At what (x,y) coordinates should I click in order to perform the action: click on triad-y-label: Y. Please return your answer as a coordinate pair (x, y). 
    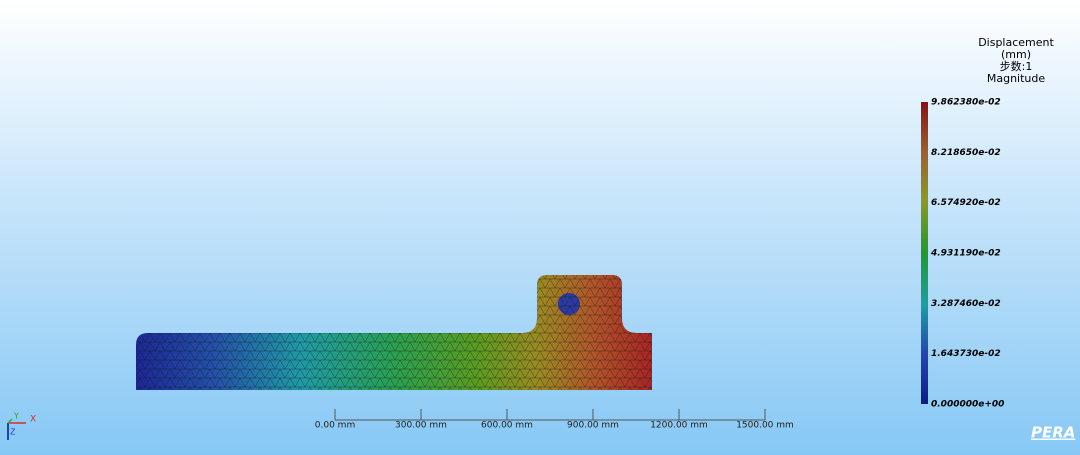
    Looking at the image, I should click on (16, 416).